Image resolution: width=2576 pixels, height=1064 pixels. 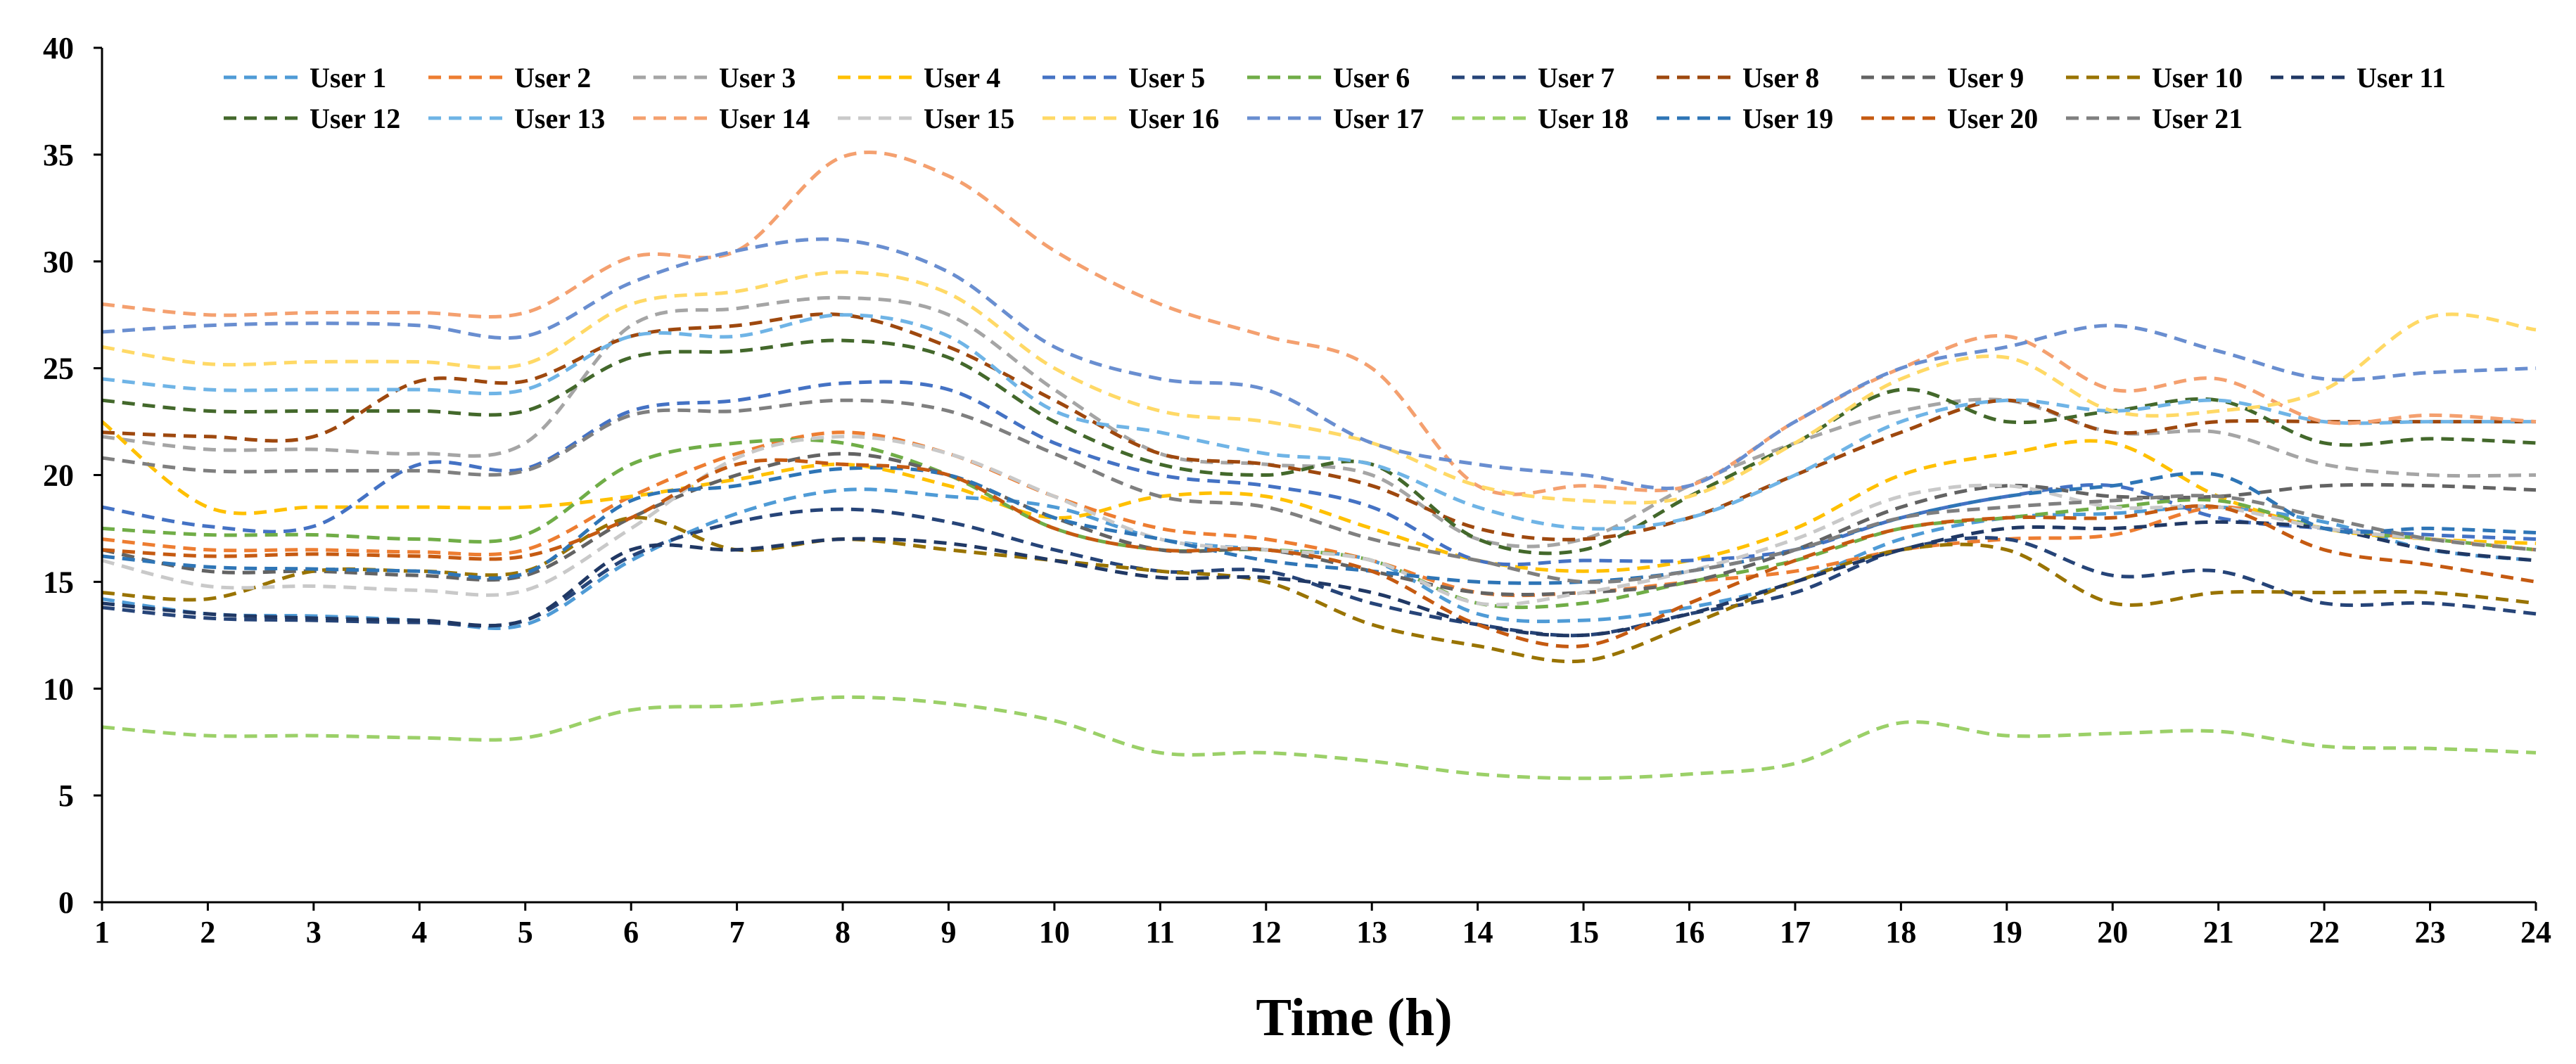 I want to click on legend-item-user-8: User 8, so click(x=1738, y=78).